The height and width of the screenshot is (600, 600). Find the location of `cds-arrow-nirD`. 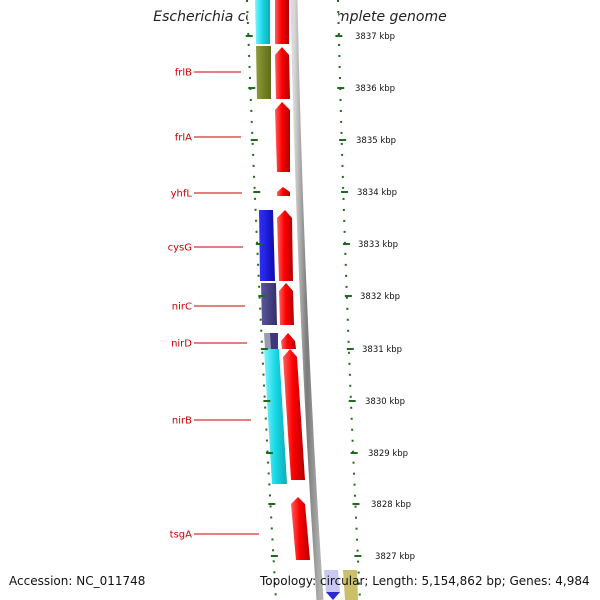

cds-arrow-nirD is located at coordinates (288, 341).